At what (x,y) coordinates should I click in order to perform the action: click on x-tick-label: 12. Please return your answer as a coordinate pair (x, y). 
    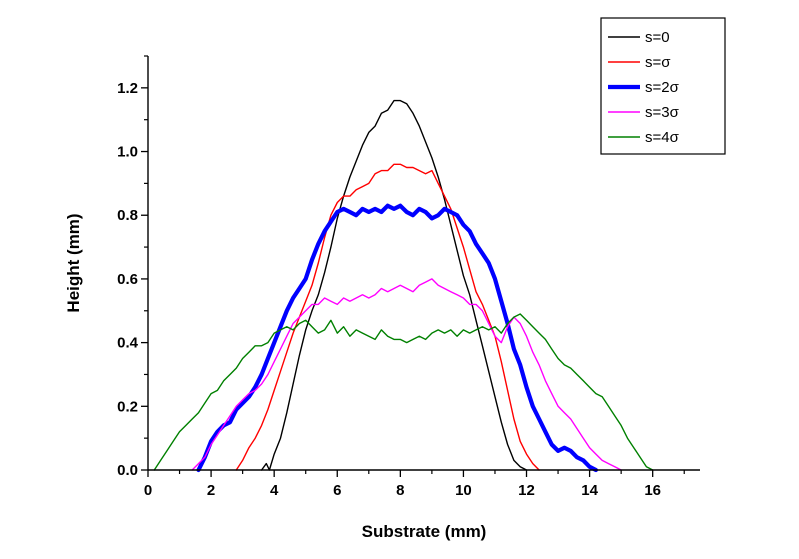
    Looking at the image, I should click on (526, 490).